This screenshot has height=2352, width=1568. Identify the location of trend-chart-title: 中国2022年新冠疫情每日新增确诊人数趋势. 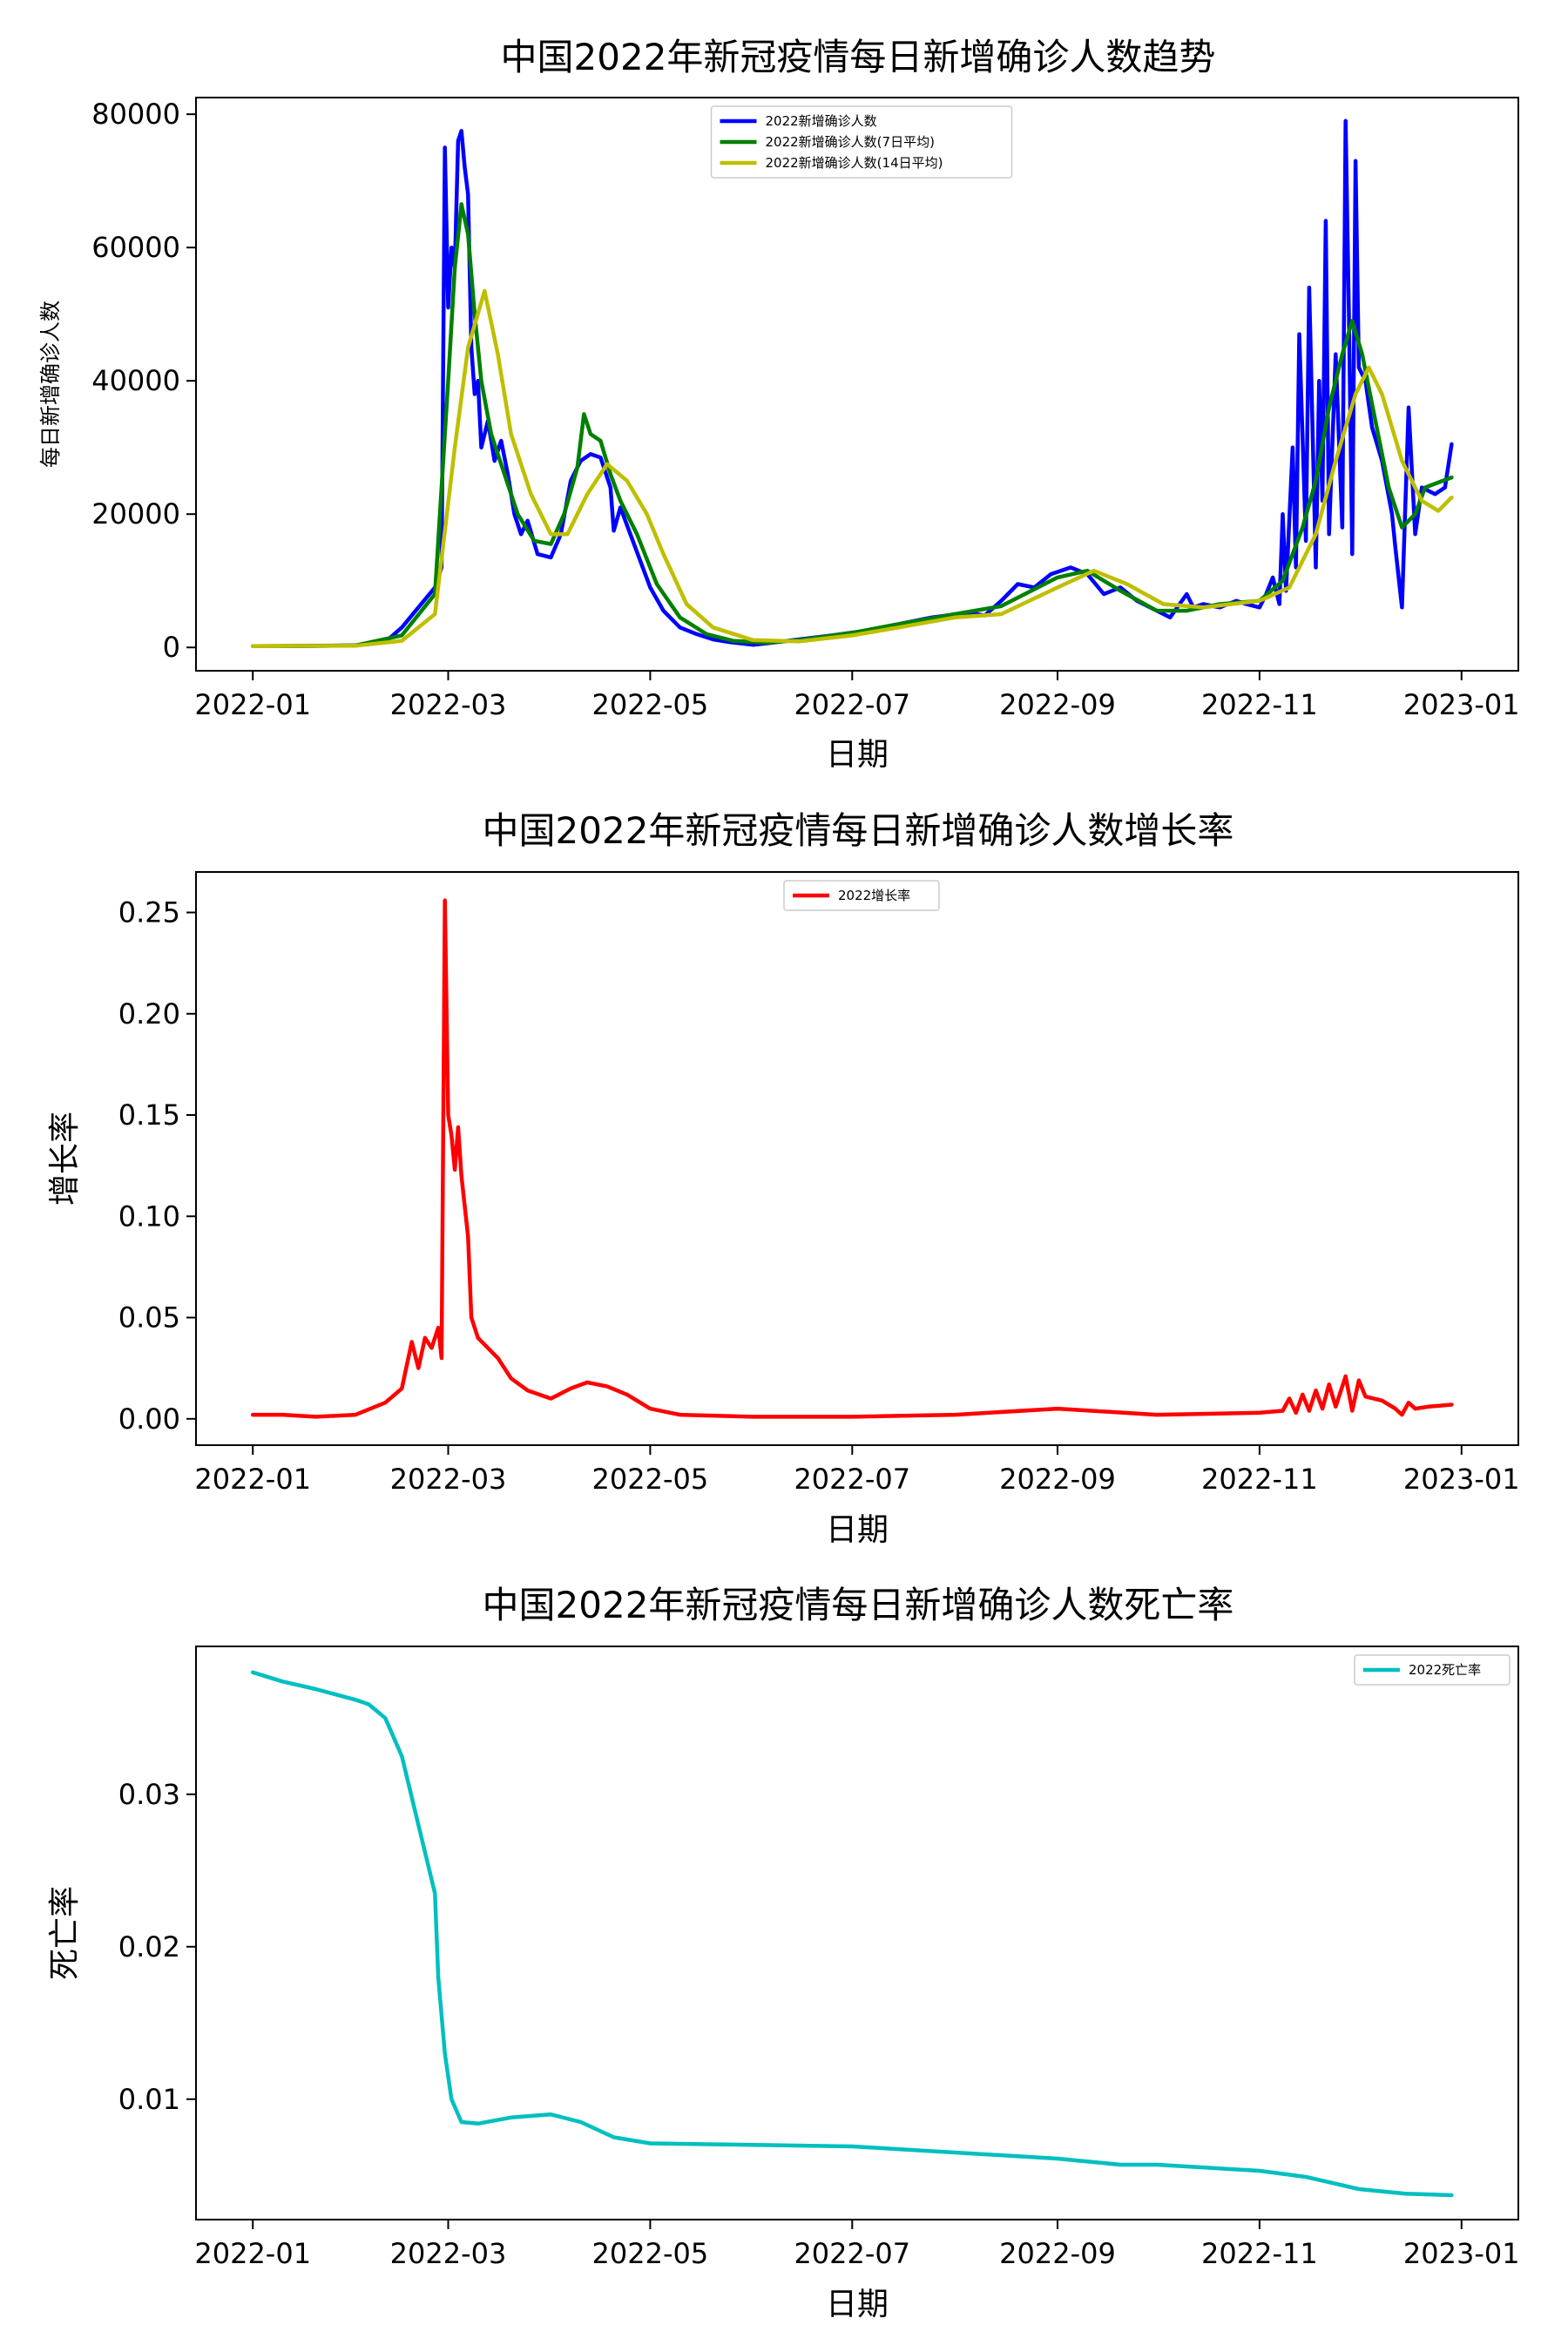
(859, 57).